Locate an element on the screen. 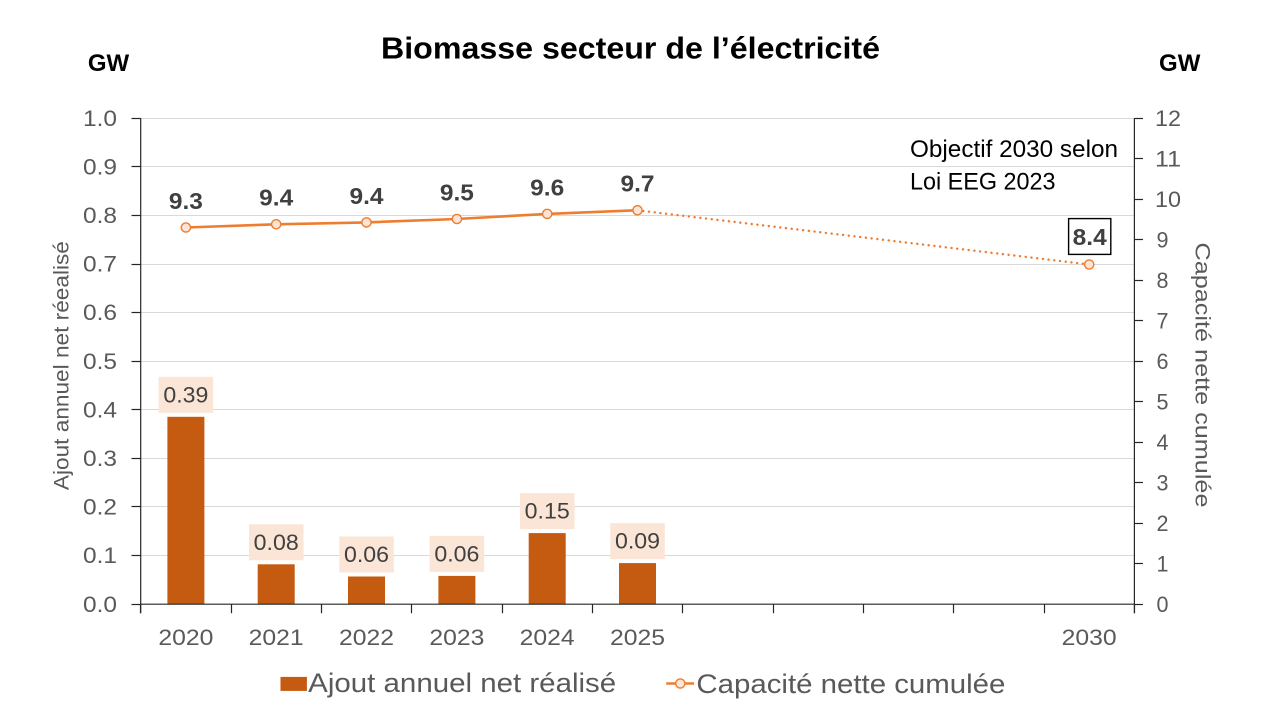  svg-text: 0.4 is located at coordinates (100, 409).